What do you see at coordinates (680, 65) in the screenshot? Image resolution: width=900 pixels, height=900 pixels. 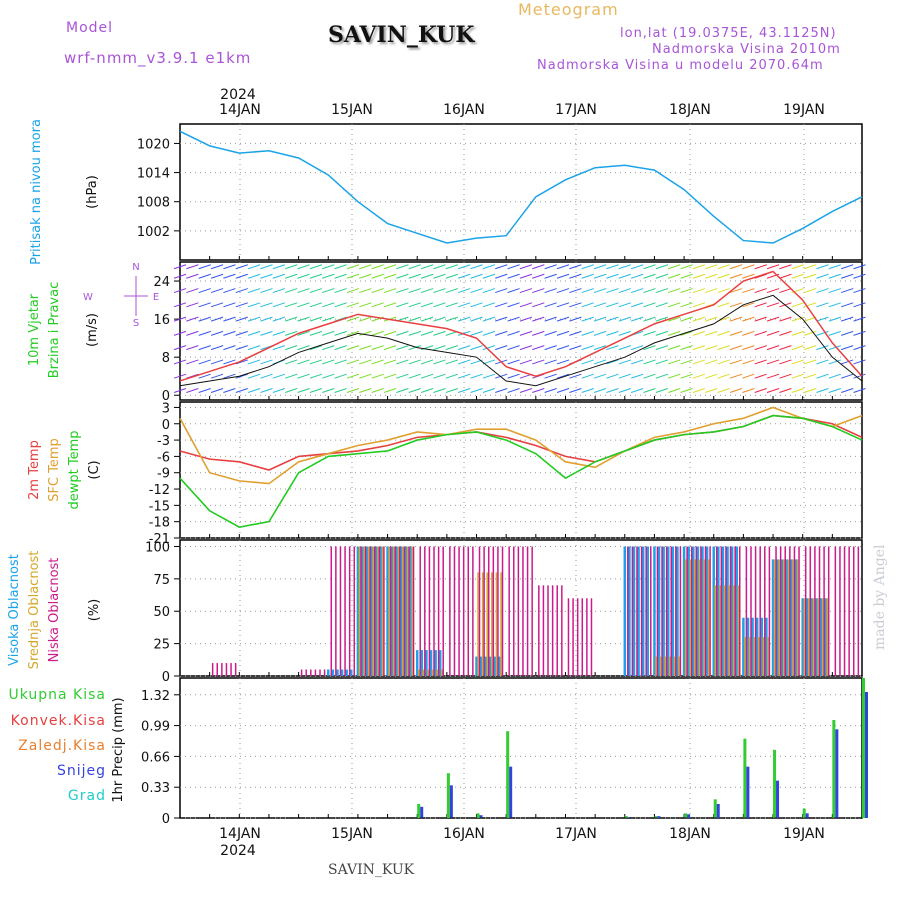 I see `model-elevation: Nadmorska Visina u modelu 2070.64m` at bounding box center [680, 65].